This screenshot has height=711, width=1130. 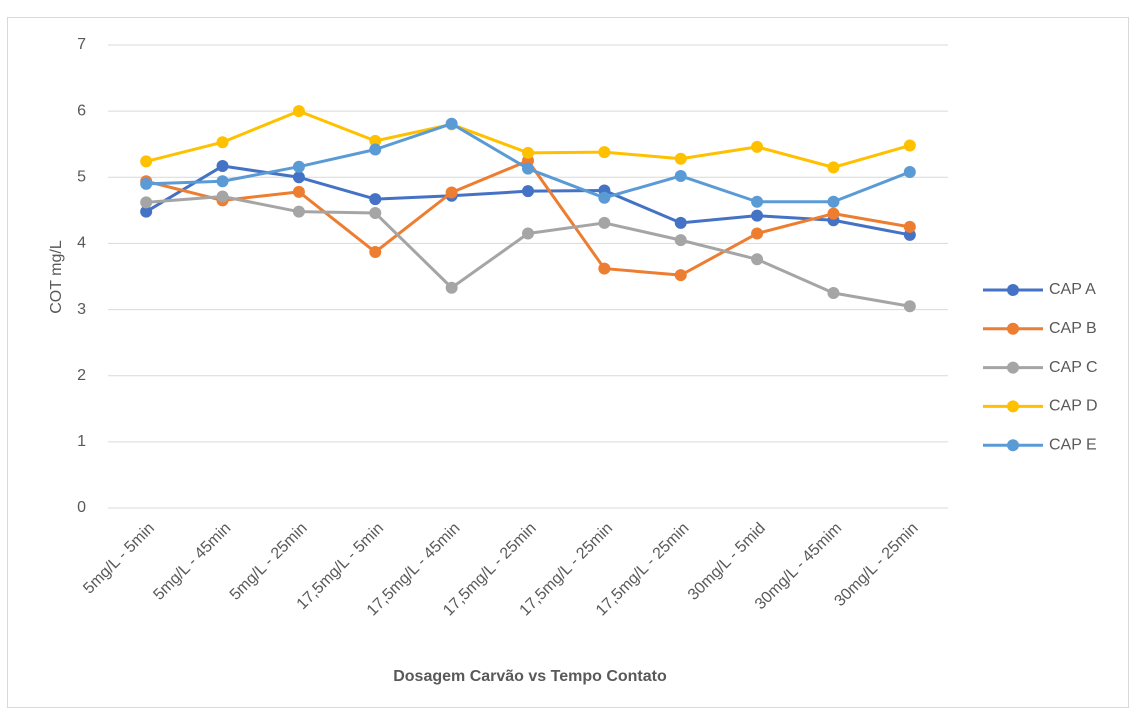 What do you see at coordinates (1073, 328) in the screenshot?
I see `legend-label: CAP B` at bounding box center [1073, 328].